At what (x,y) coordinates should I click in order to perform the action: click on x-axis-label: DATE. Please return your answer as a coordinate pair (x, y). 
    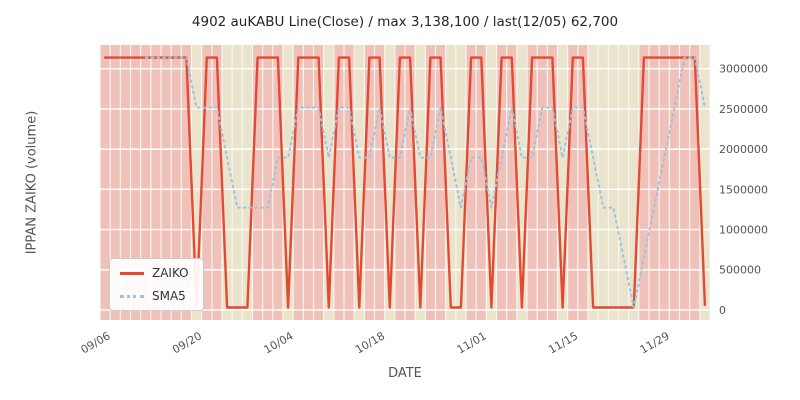
    Looking at the image, I should click on (405, 373).